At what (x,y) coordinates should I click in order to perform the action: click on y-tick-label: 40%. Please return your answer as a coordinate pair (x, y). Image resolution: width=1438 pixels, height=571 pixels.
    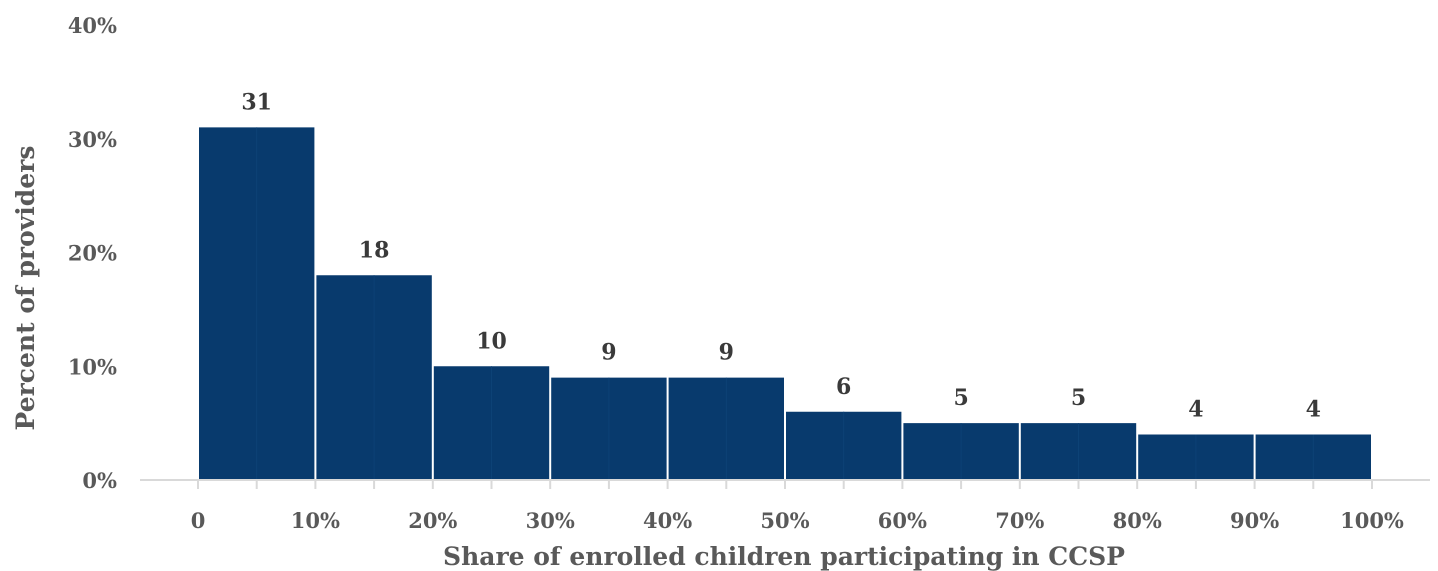
    Looking at the image, I should click on (92, 25).